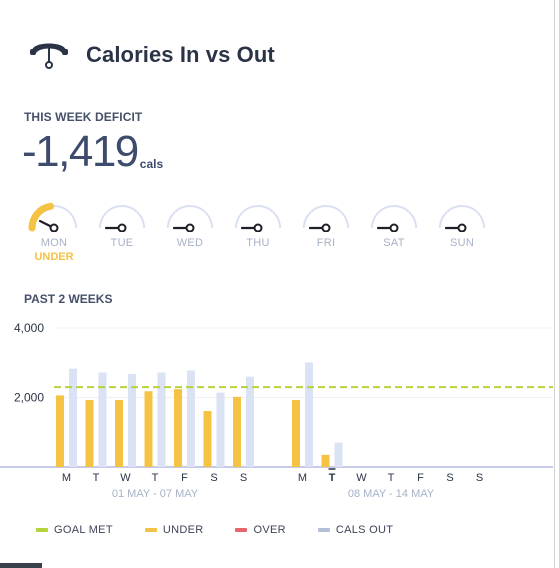 This screenshot has width=559, height=568. Describe the element at coordinates (83, 530) in the screenshot. I see `legend-label: GOAL MET` at that location.